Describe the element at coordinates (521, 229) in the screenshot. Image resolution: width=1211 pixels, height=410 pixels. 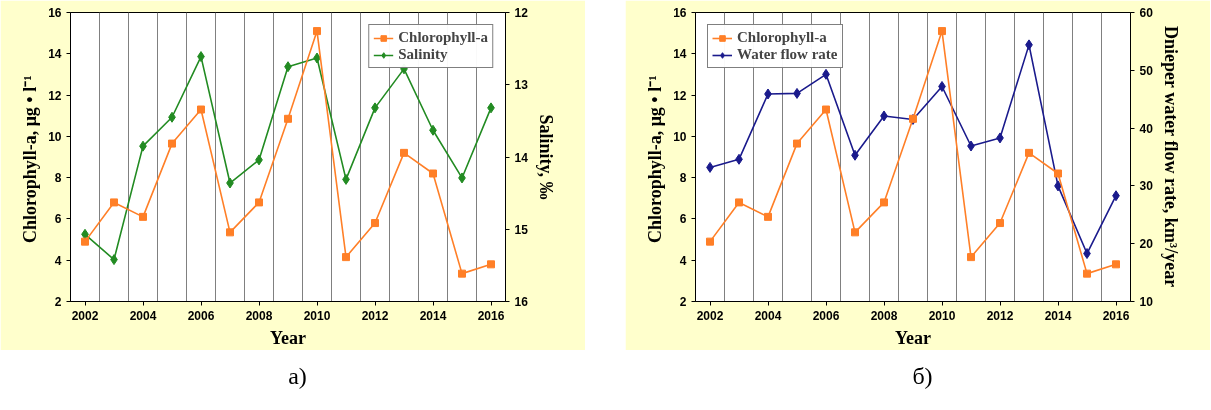
I see `y2-tick-label: 15` at that location.